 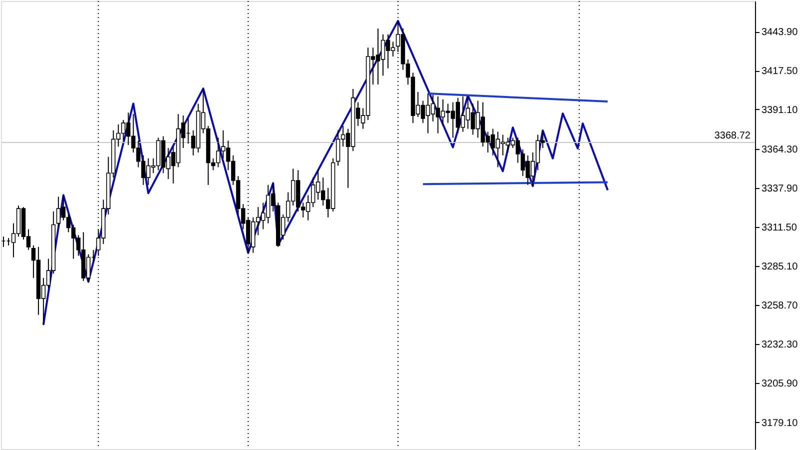 What do you see at coordinates (780, 266) in the screenshot?
I see `y-tick-label: 3285.10` at bounding box center [780, 266].